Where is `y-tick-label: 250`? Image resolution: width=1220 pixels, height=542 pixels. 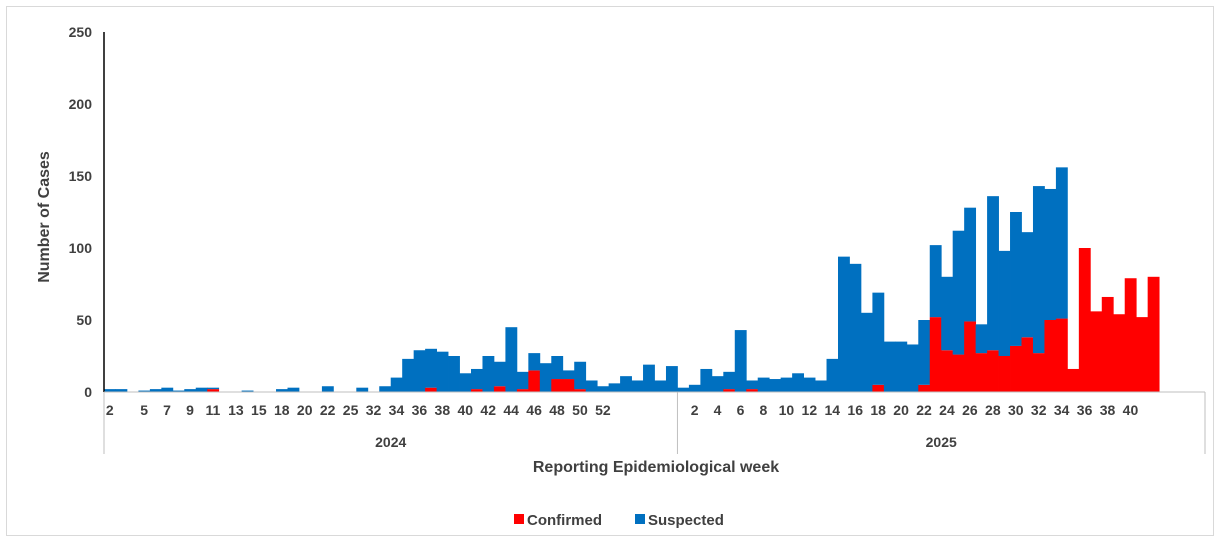
y-tick-label: 250 is located at coordinates (81, 32).